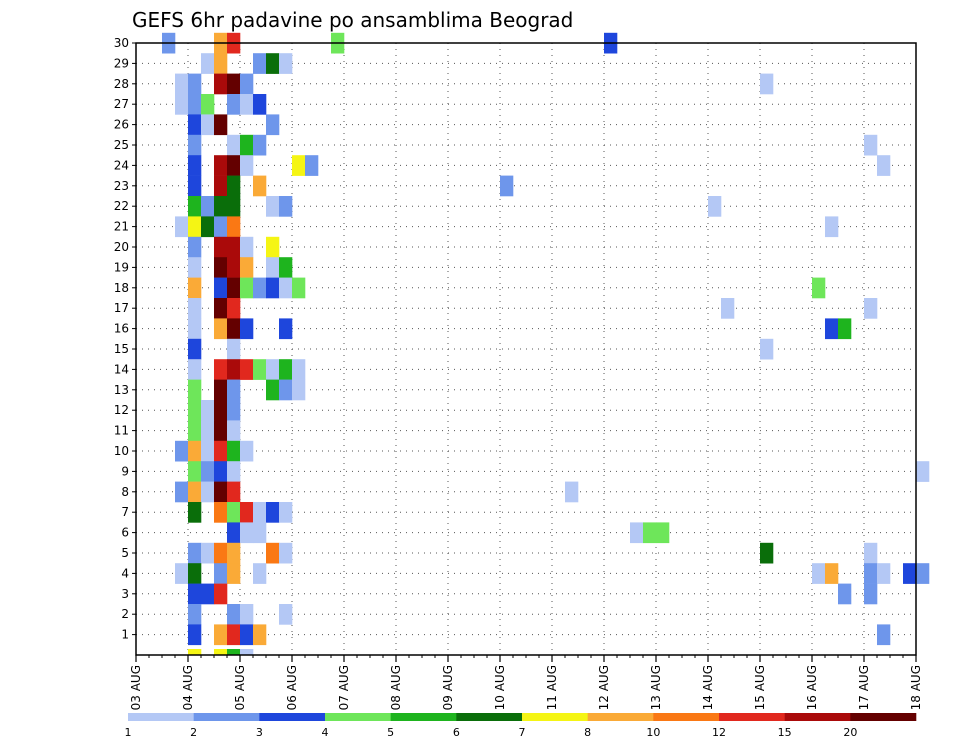 This screenshot has width=960, height=742. What do you see at coordinates (125, 512) in the screenshot?
I see `y-tick-label: 7` at bounding box center [125, 512].